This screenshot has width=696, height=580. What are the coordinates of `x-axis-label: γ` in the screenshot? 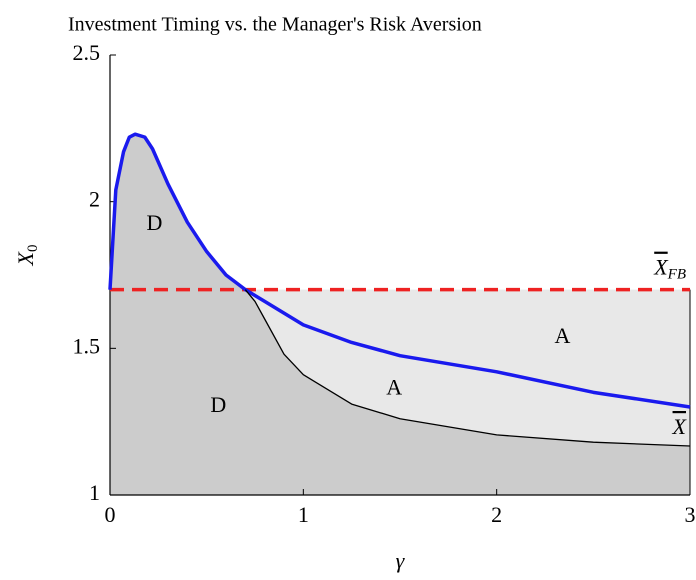 It's located at (401, 560).